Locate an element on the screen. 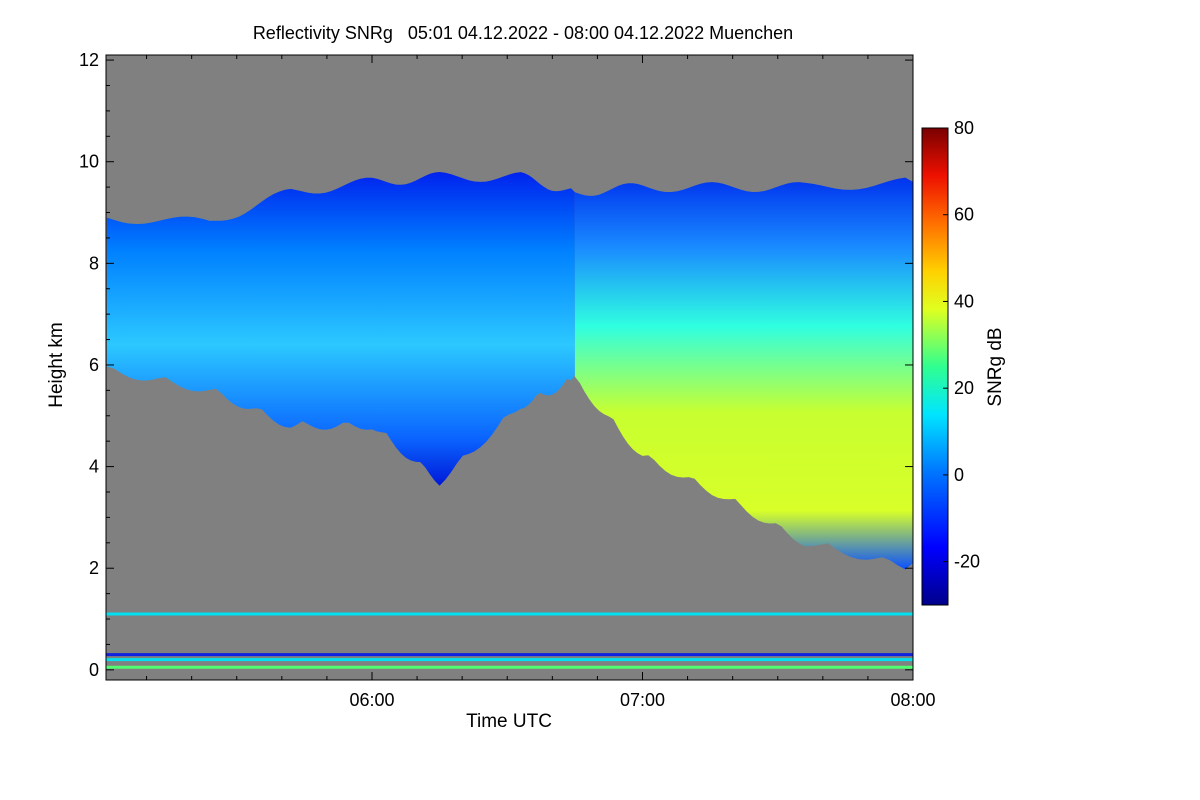 The image size is (1200, 800). x-tick-label: 07:00 is located at coordinates (642, 700).